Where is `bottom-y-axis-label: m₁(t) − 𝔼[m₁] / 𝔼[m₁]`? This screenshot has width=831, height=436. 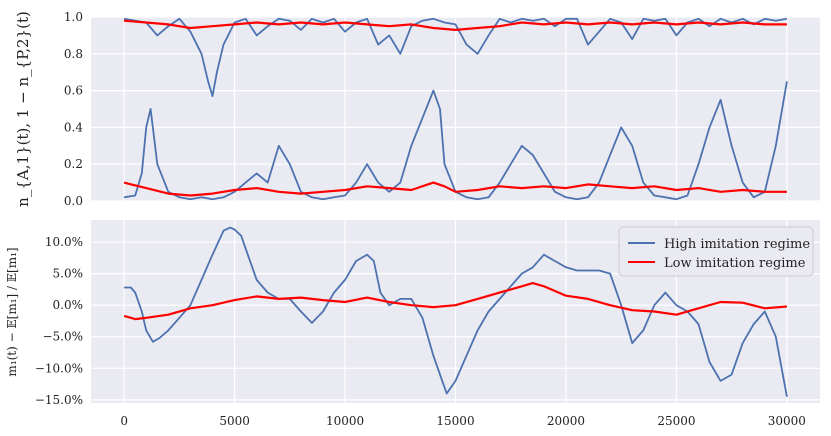 bottom-y-axis-label: m₁(t) − 𝔼[m₁] / 𝔼[m₁] is located at coordinates (12, 311).